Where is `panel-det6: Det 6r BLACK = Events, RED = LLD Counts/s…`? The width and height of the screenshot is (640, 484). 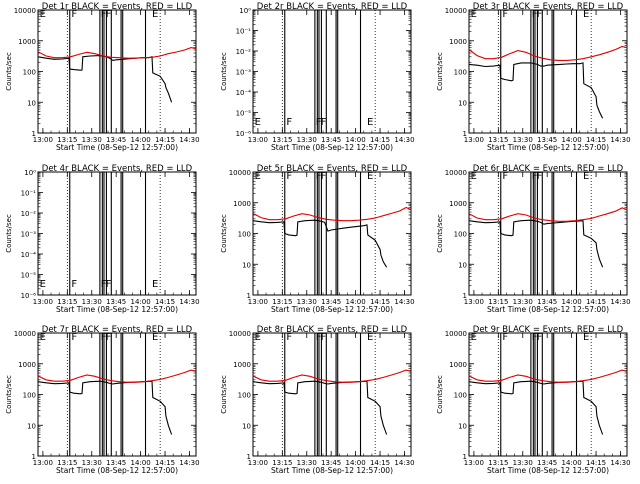
panel-det6: Det 6r BLACK = Events, RED = LLD Counts/s… is located at coordinates (533, 239).